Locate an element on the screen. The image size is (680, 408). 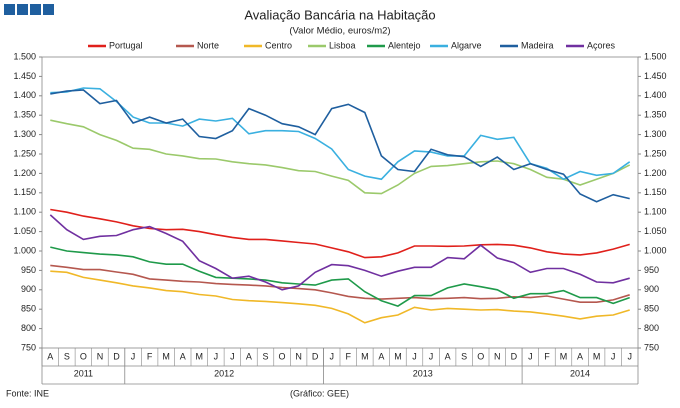
year-label: 2012 is located at coordinates (224, 373).